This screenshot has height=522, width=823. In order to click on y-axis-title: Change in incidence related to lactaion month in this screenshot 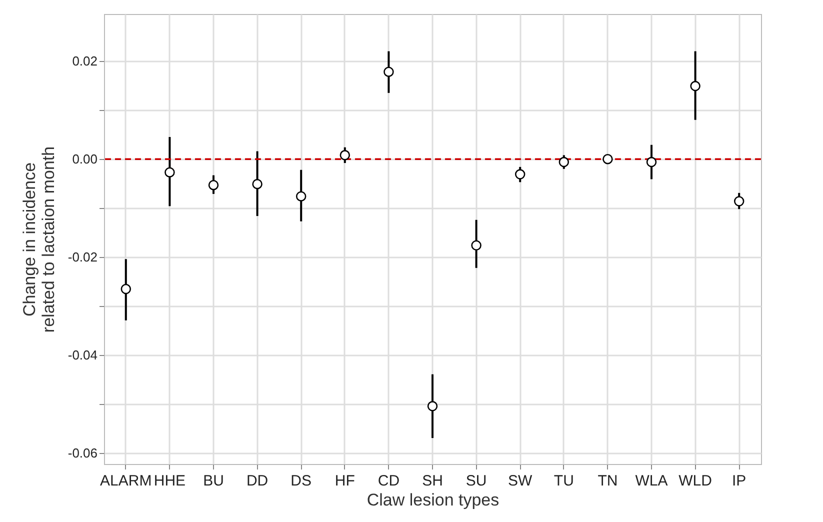, I will do `click(39, 239)`.